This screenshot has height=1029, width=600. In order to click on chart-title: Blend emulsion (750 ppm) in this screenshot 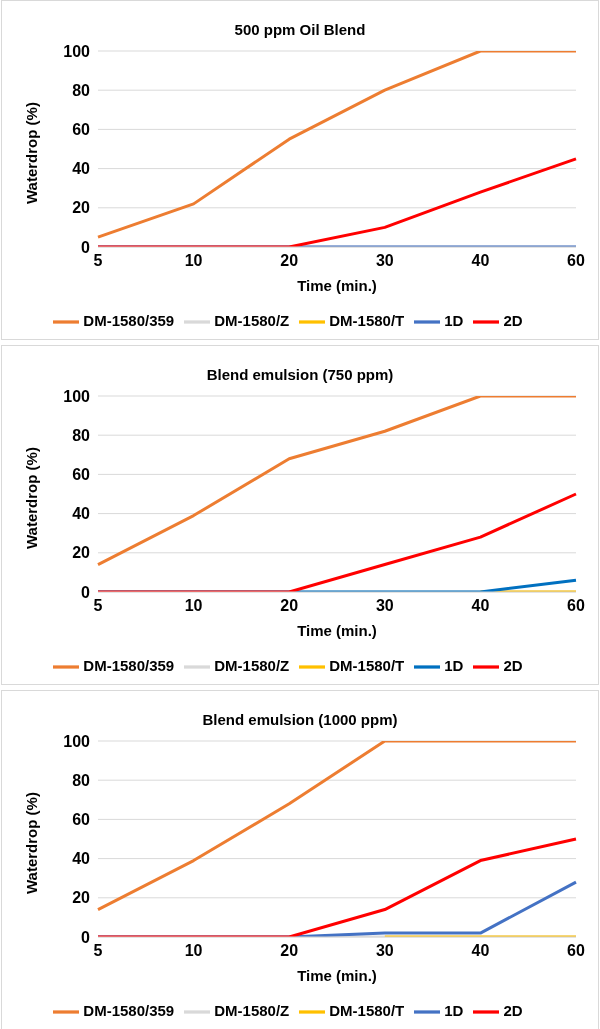, I will do `click(300, 375)`.